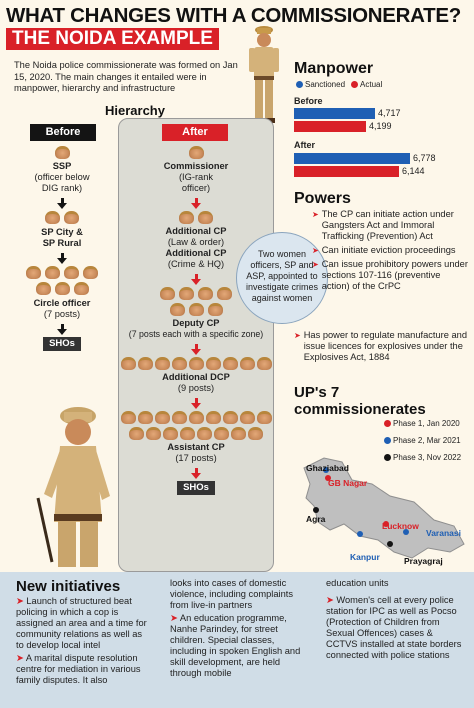  I want to click on sp-rural-label: SP Rural, so click(62, 243).